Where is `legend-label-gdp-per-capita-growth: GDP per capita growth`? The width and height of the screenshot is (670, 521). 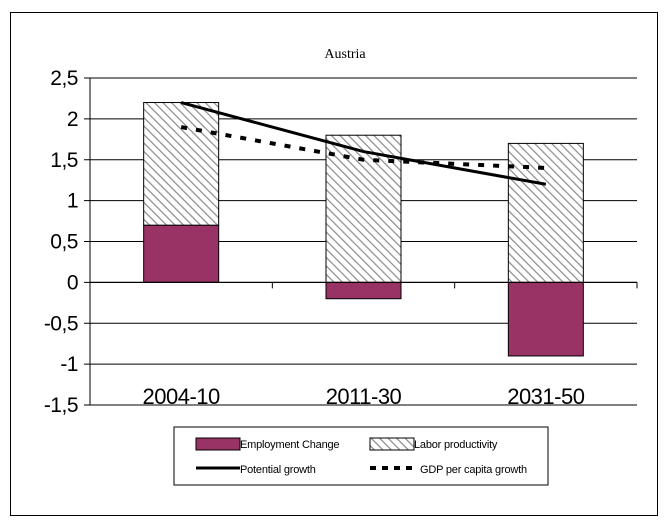
legend-label-gdp-per-capita-growth: GDP per capita growth is located at coordinates (473, 470).